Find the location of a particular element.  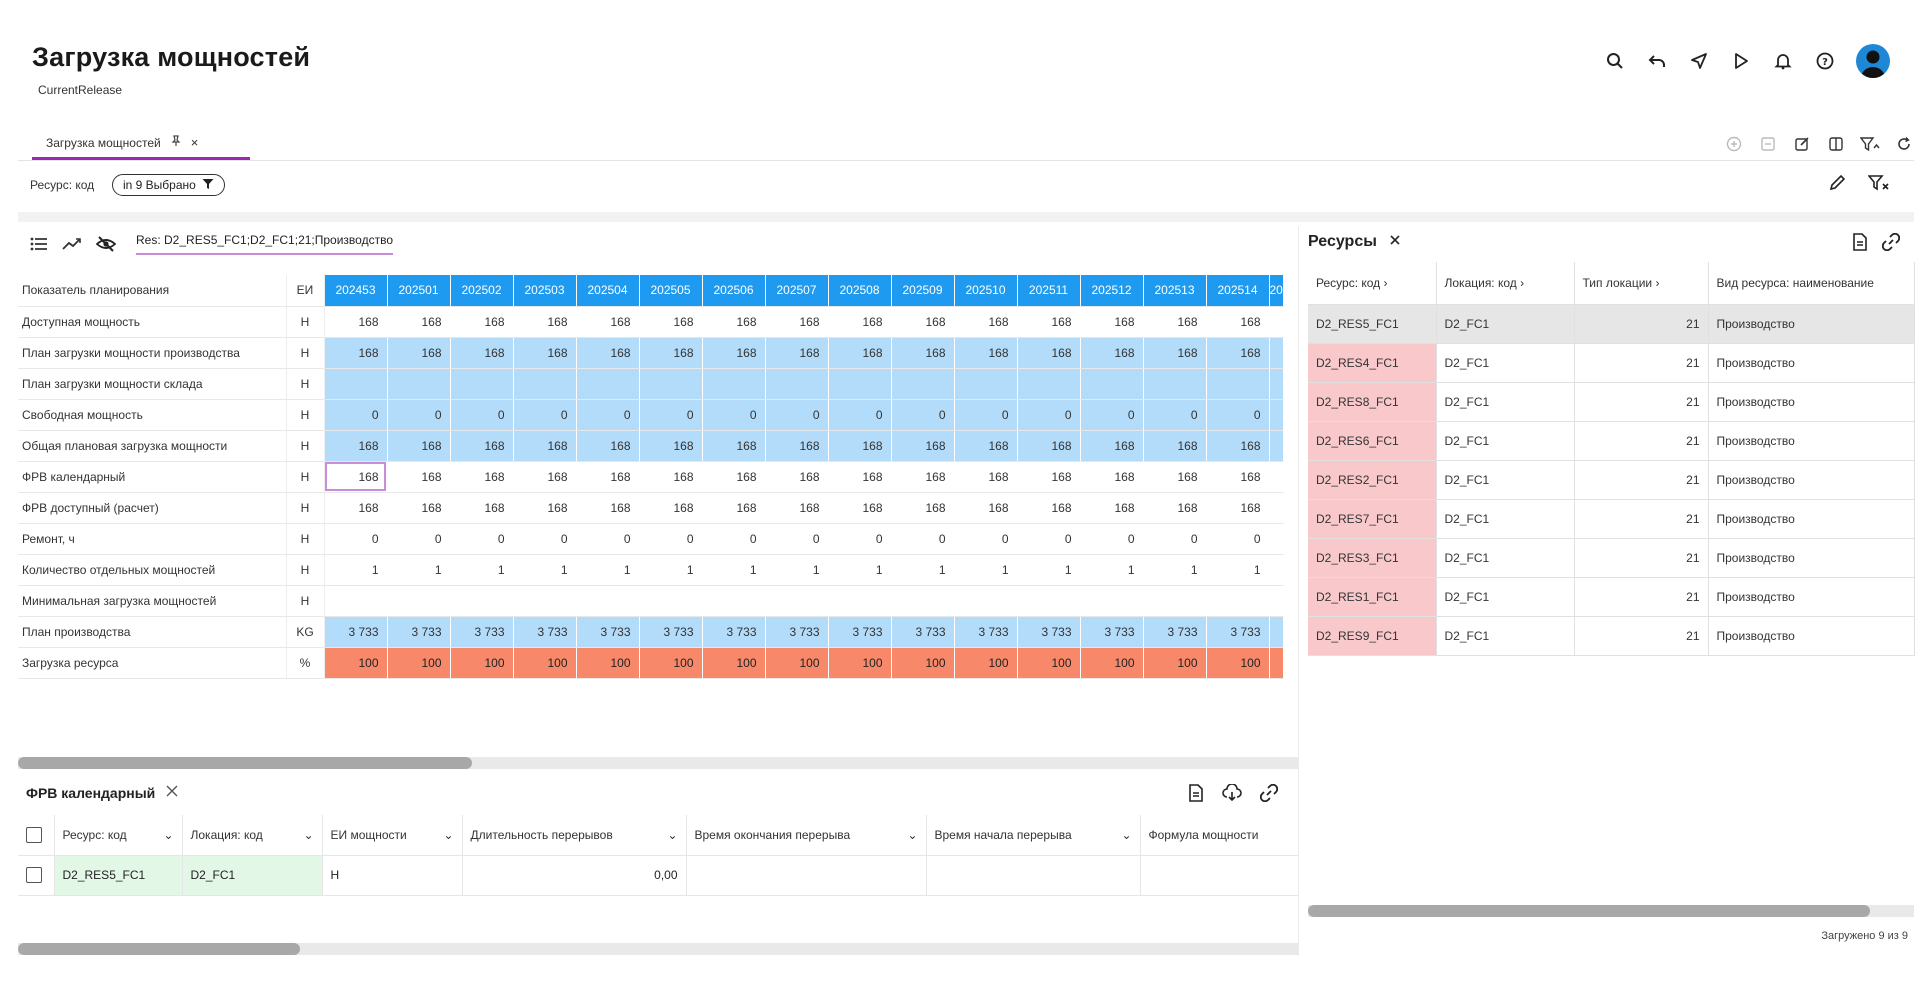

table-row: D2_RES5_FC1 D2_FC1 21 Производство is located at coordinates (1611, 324).